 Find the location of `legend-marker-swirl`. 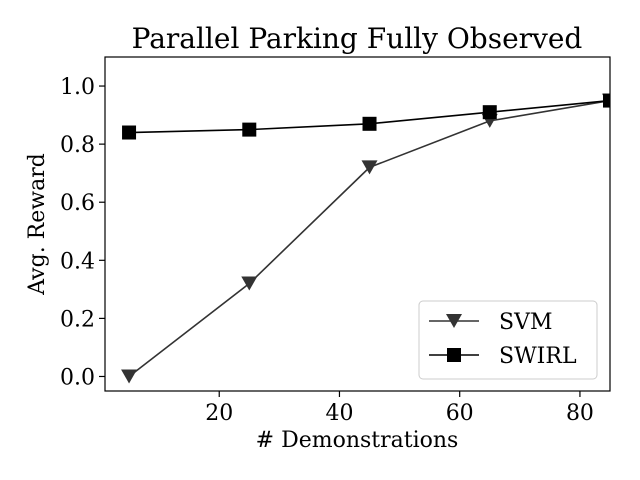

legend-marker-swirl is located at coordinates (454, 355).